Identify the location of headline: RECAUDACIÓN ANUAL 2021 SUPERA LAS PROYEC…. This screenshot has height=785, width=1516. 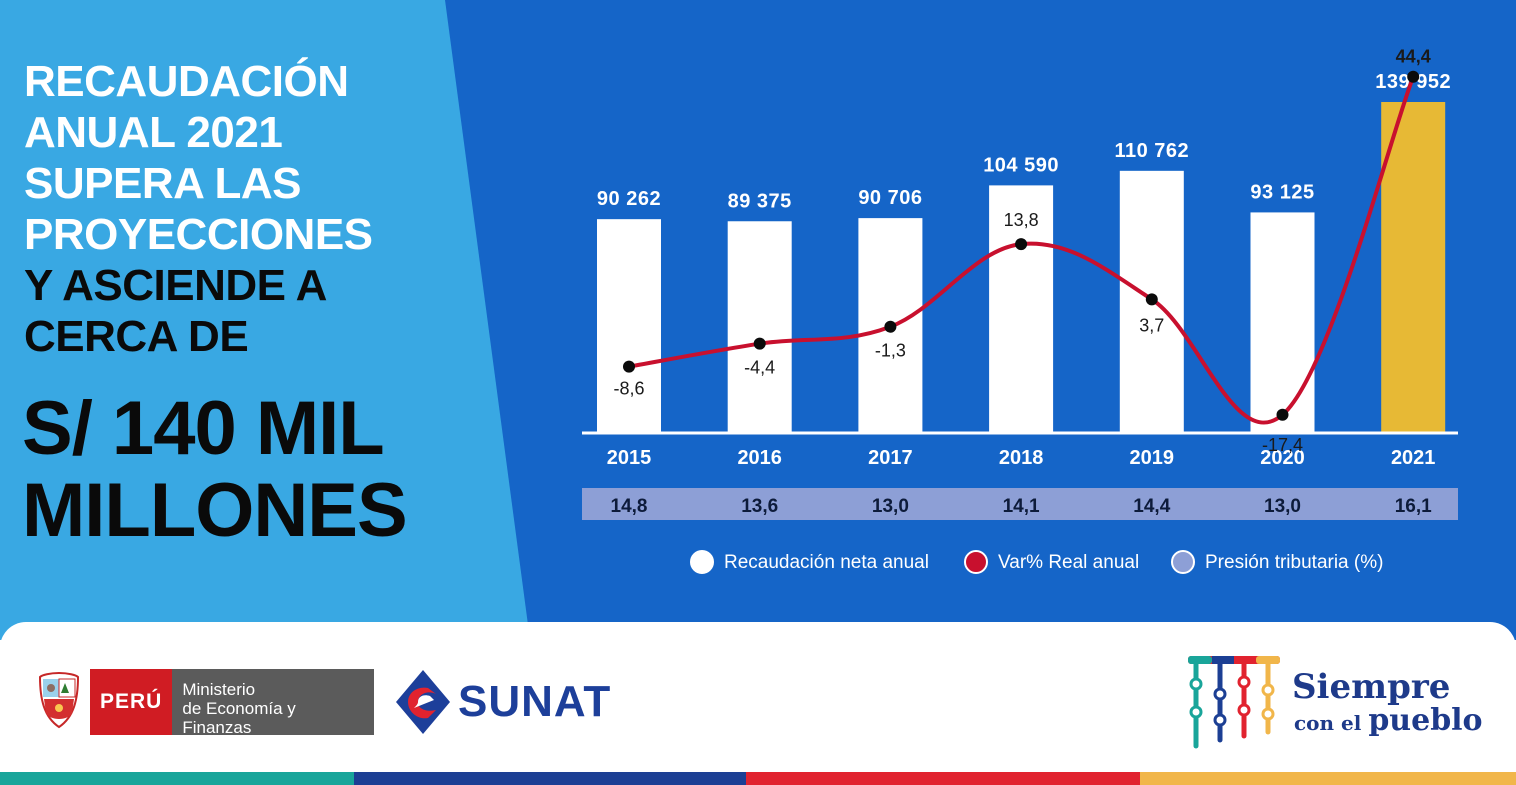
(198, 209).